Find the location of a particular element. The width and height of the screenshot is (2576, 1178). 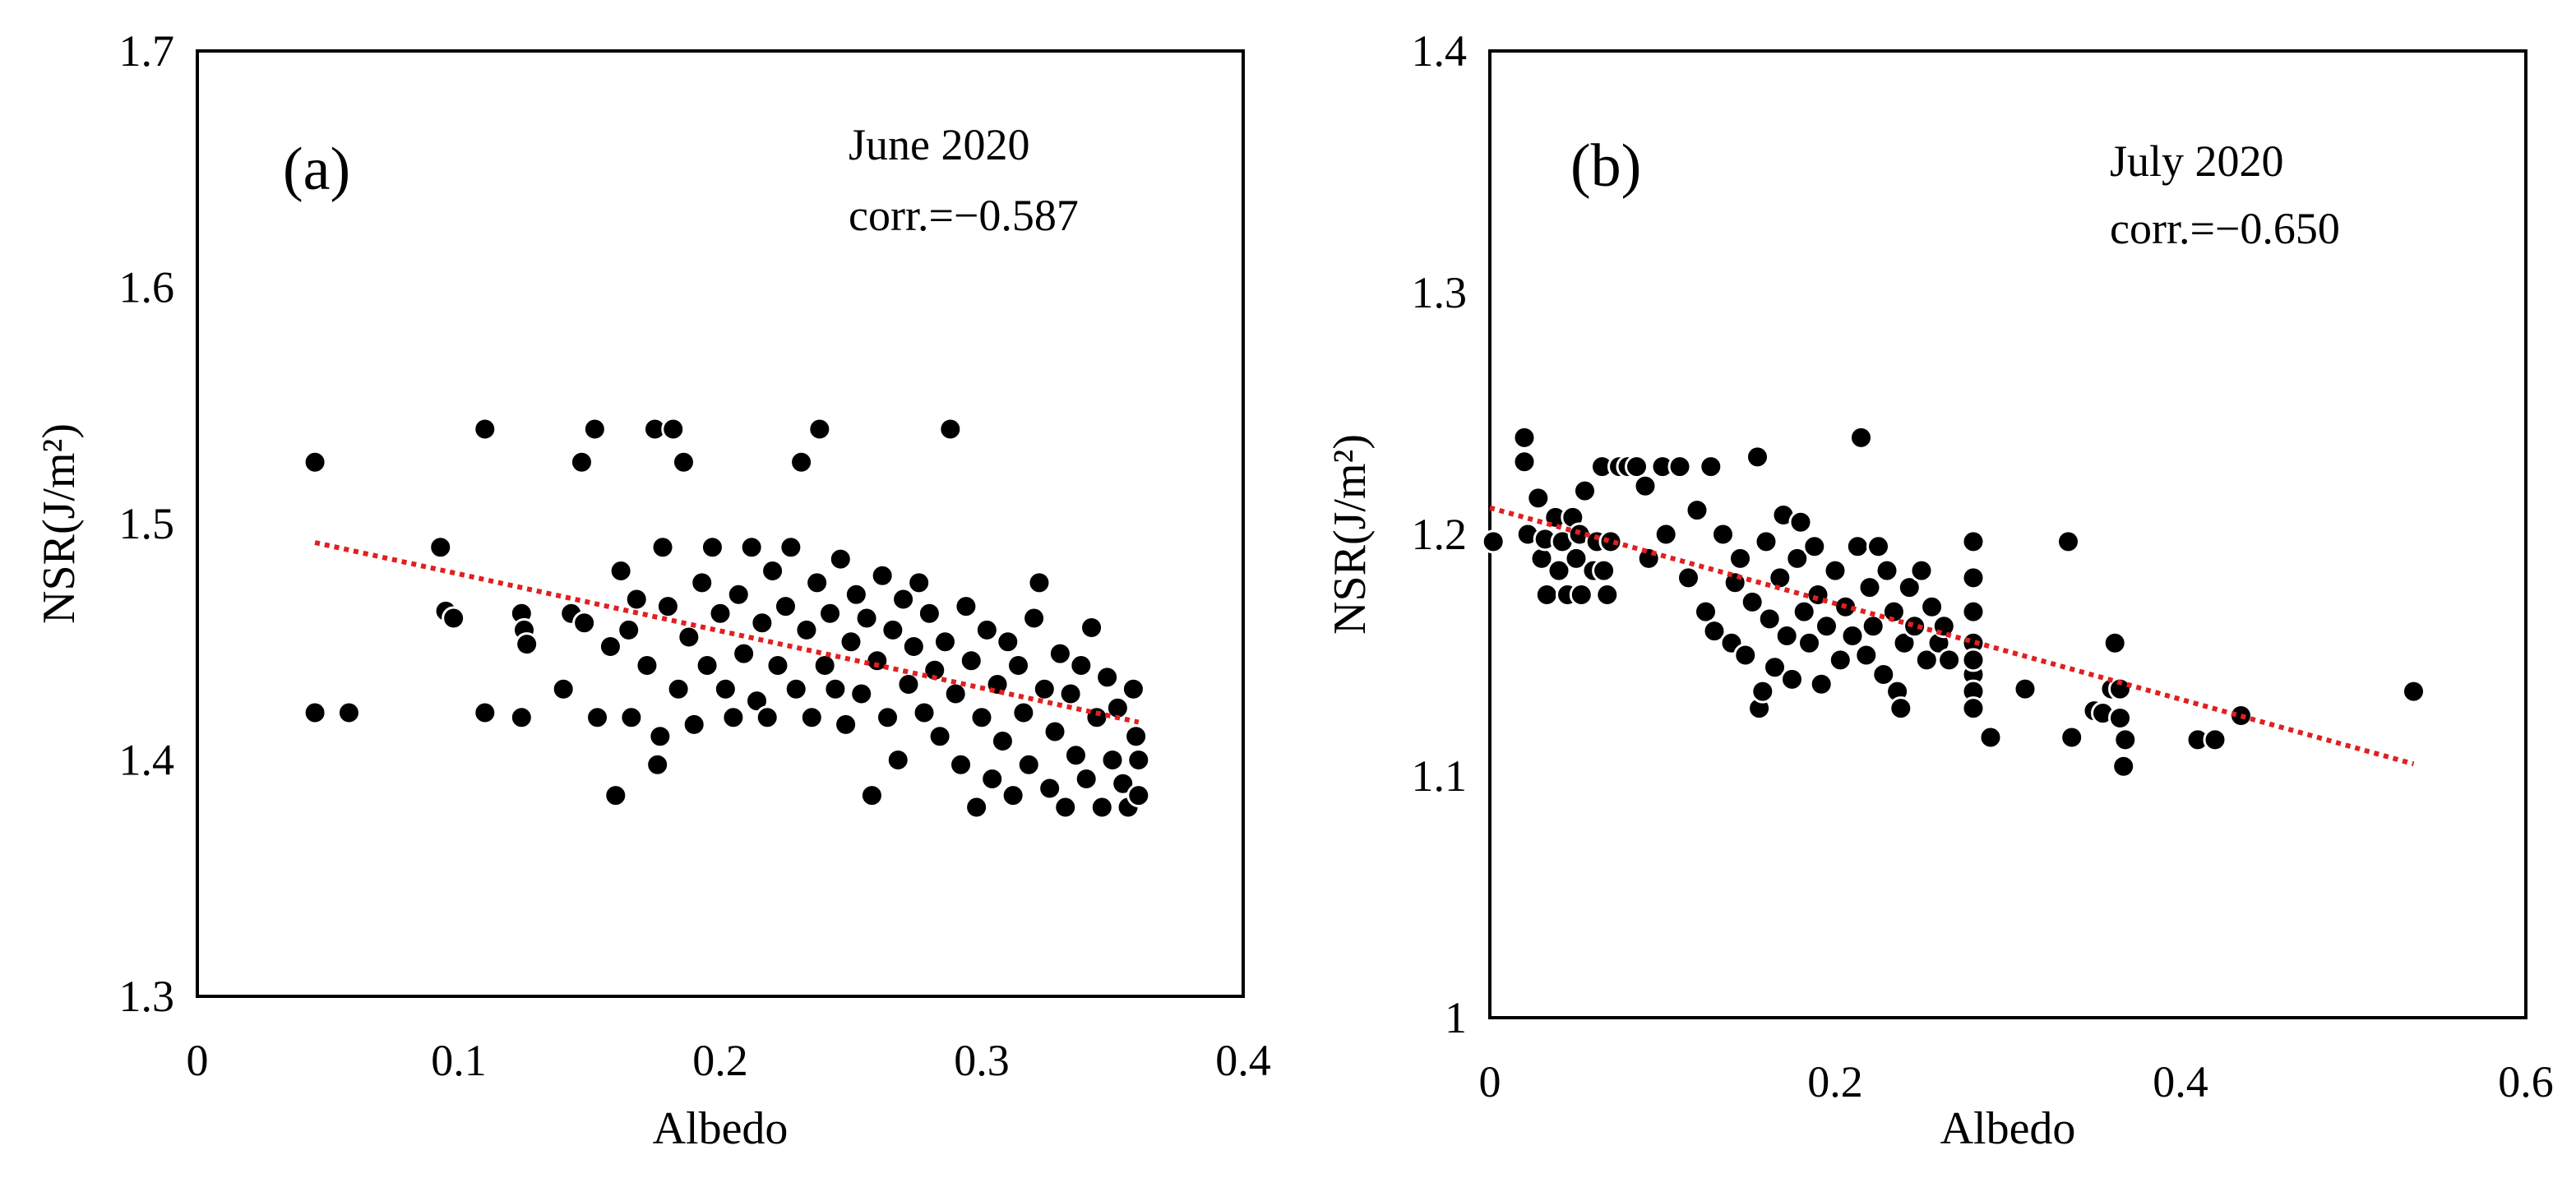

y-tick-label: 1.7 is located at coordinates (147, 51).